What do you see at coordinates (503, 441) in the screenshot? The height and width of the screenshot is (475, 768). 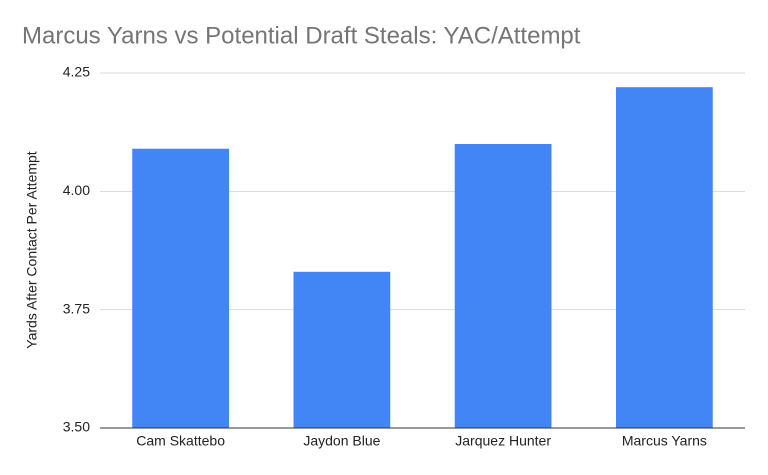 I see `x-tick-label: Jarquez Hunter` at bounding box center [503, 441].